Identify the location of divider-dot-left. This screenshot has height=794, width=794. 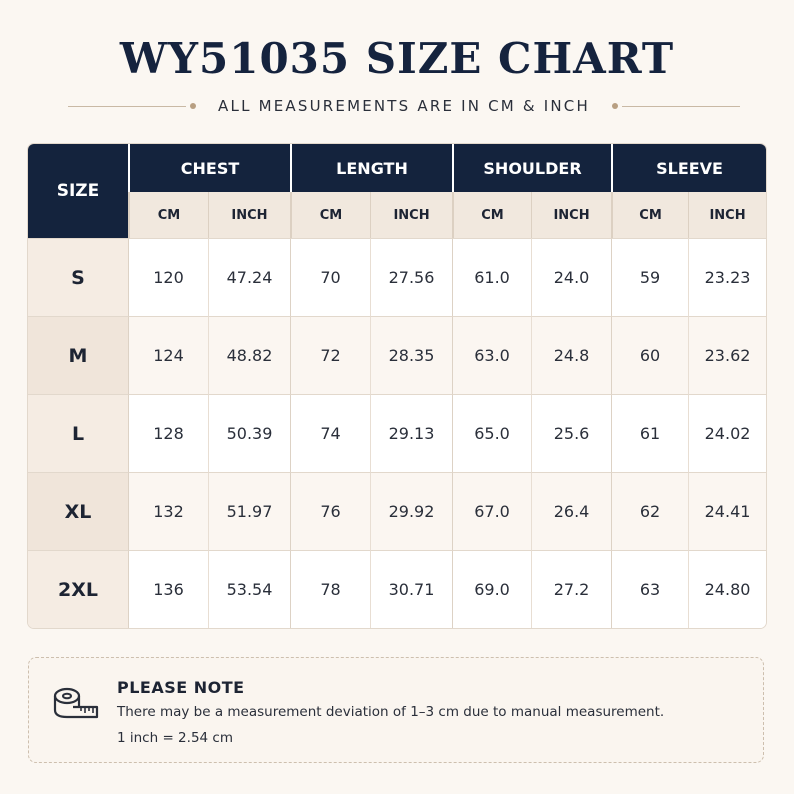
(193, 106).